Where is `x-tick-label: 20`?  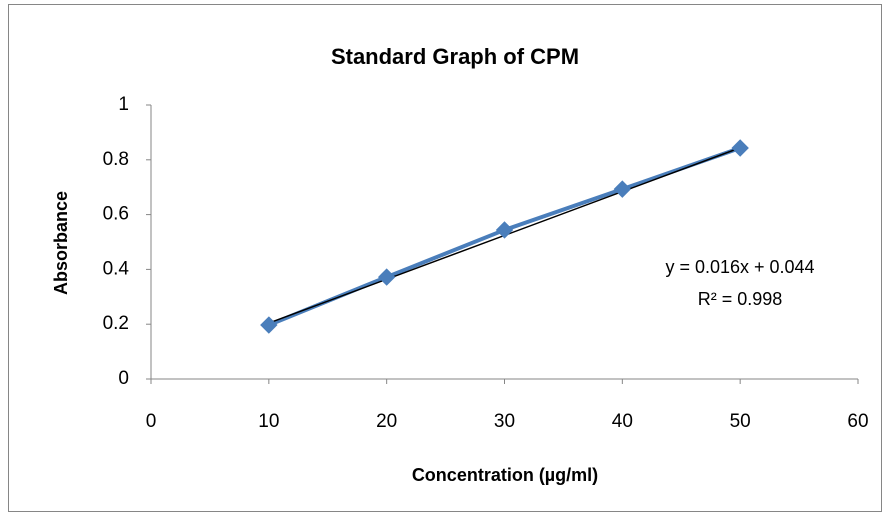
x-tick-label: 20 is located at coordinates (386, 421).